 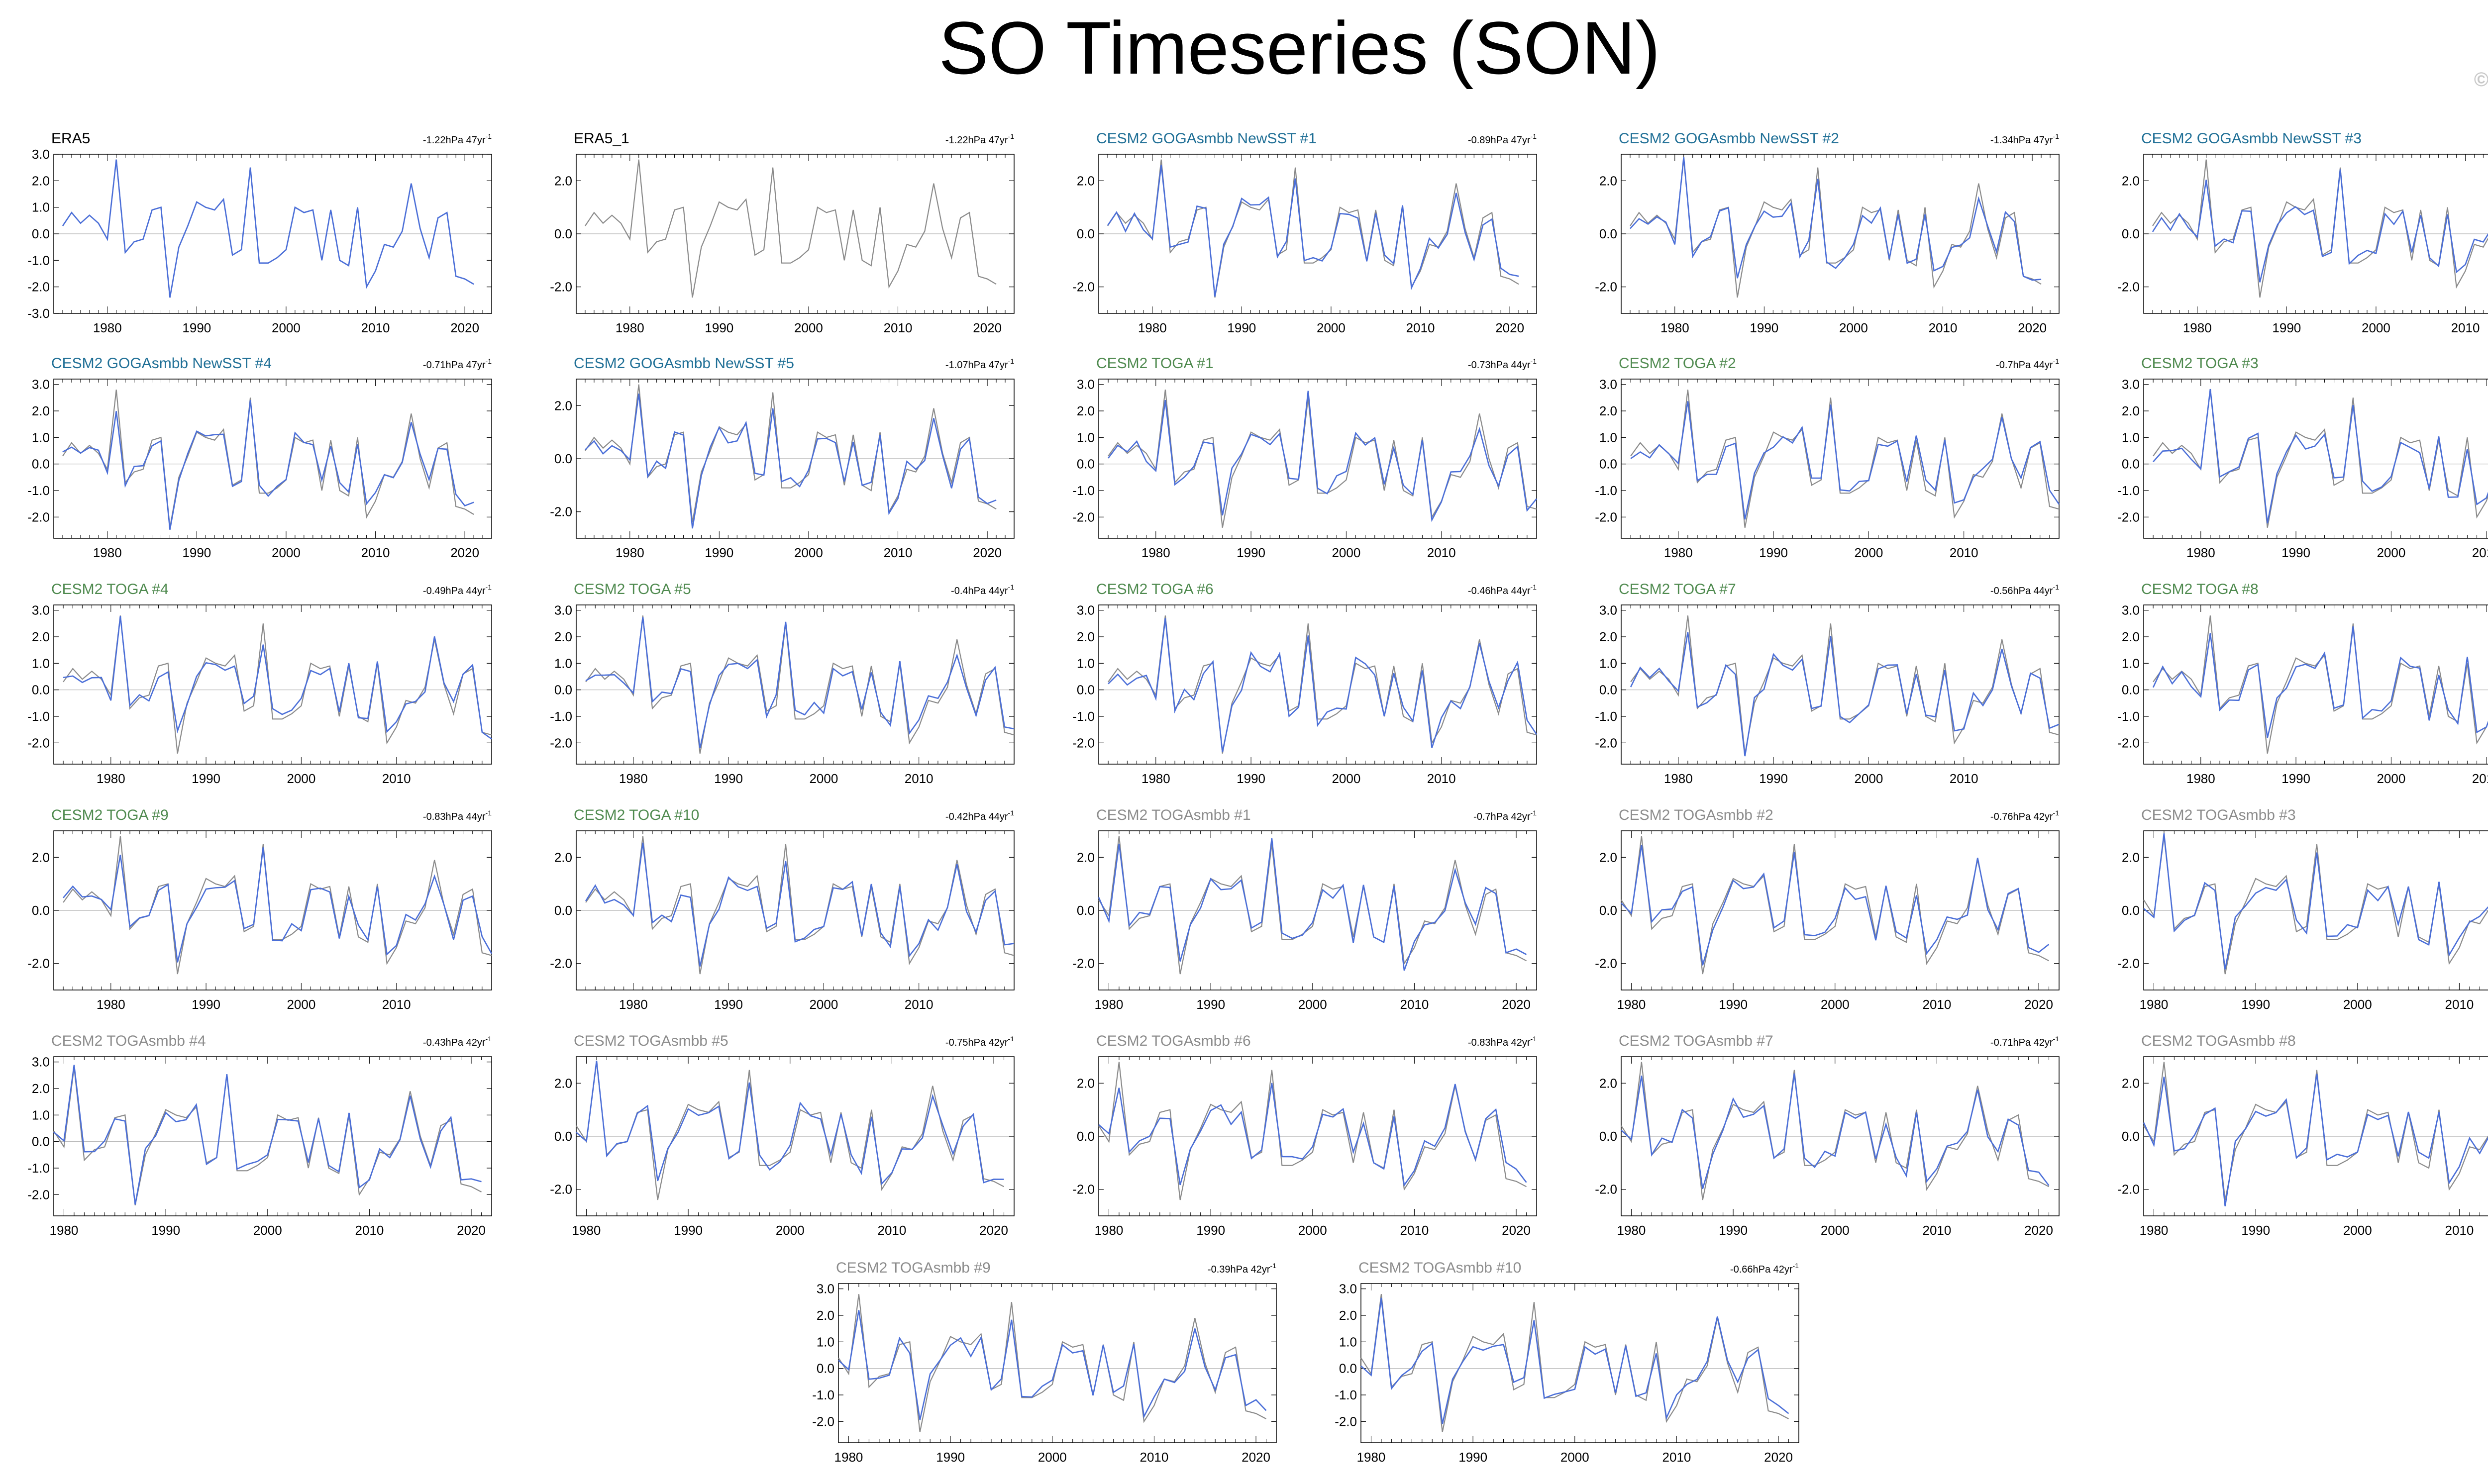 What do you see at coordinates (2200, 589) in the screenshot?
I see `panel-title: CESM2 TOGA #8` at bounding box center [2200, 589].